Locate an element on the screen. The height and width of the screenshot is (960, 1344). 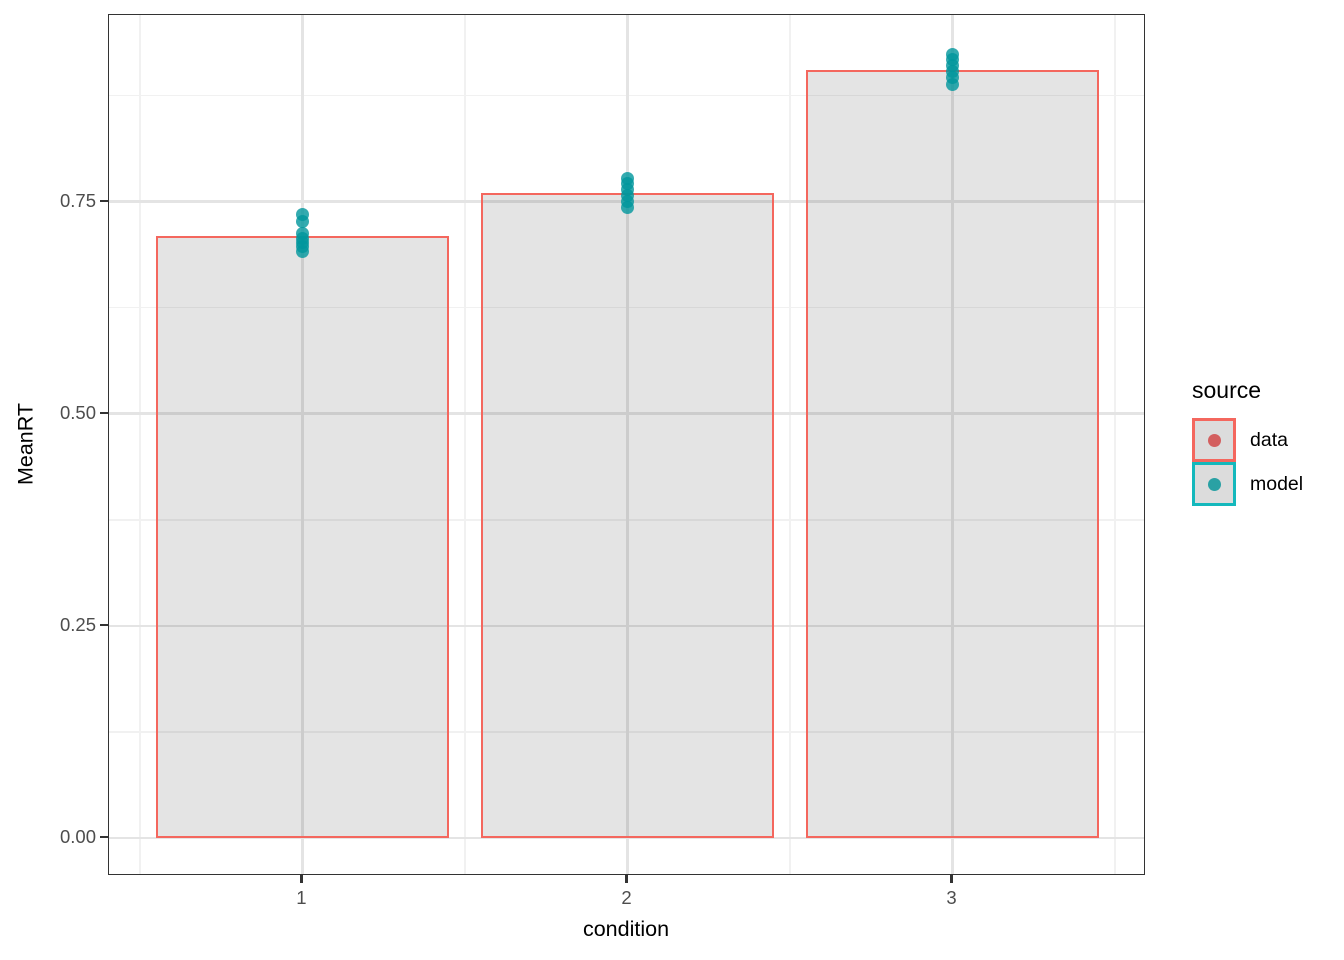
y-tick-label: 0.00 is located at coordinates (77, 836).